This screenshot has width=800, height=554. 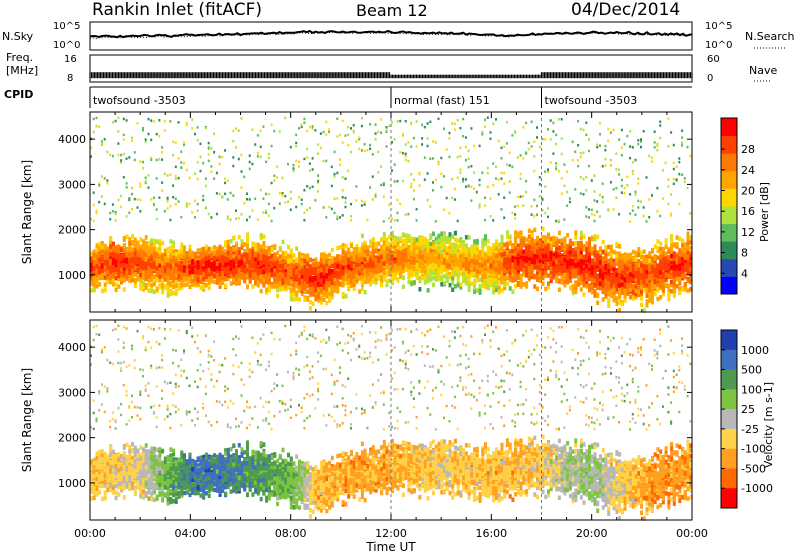 What do you see at coordinates (19, 57) in the screenshot?
I see `frequency-left-label: Freq.` at bounding box center [19, 57].